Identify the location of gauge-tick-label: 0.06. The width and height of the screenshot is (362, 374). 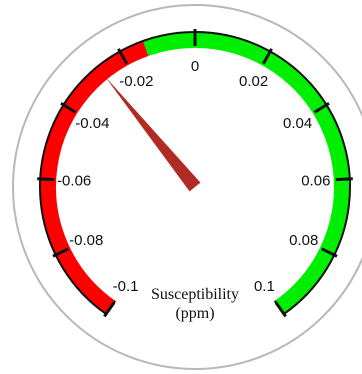
(315, 181).